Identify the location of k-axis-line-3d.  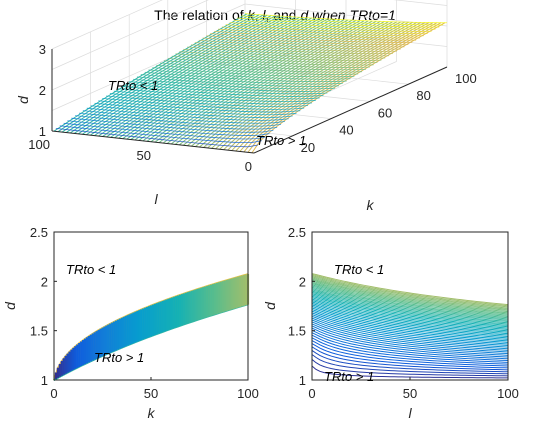
(350, 110).